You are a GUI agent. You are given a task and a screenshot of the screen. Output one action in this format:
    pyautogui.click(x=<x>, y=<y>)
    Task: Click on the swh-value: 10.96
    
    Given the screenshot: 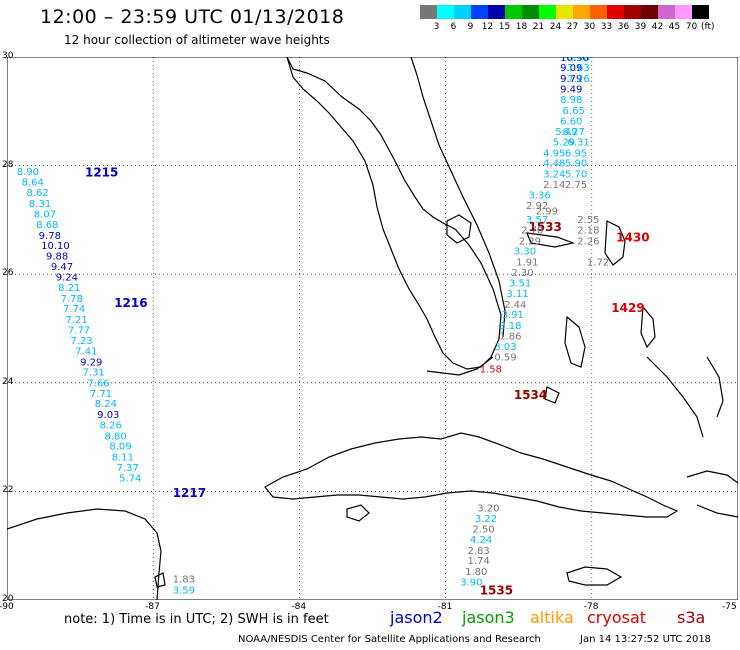 What is the action you would take?
    pyautogui.click(x=574, y=60)
    